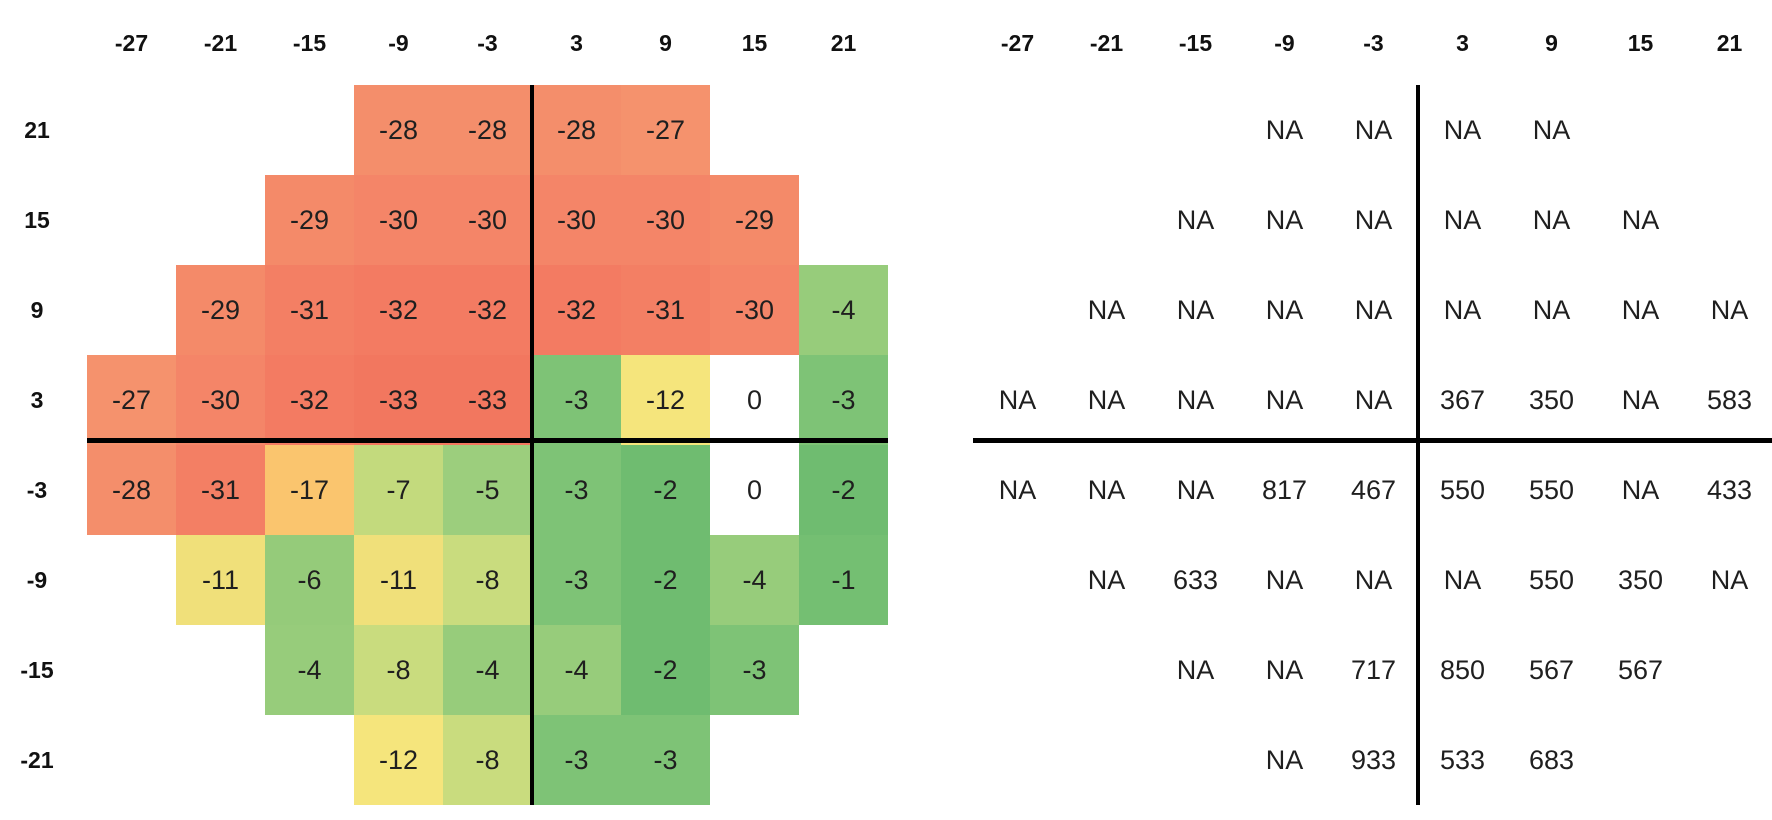 Image resolution: width=1772 pixels, height=820 pixels. Describe the element at coordinates (309, 490) in the screenshot. I see `heatmap-cell: -17` at that location.